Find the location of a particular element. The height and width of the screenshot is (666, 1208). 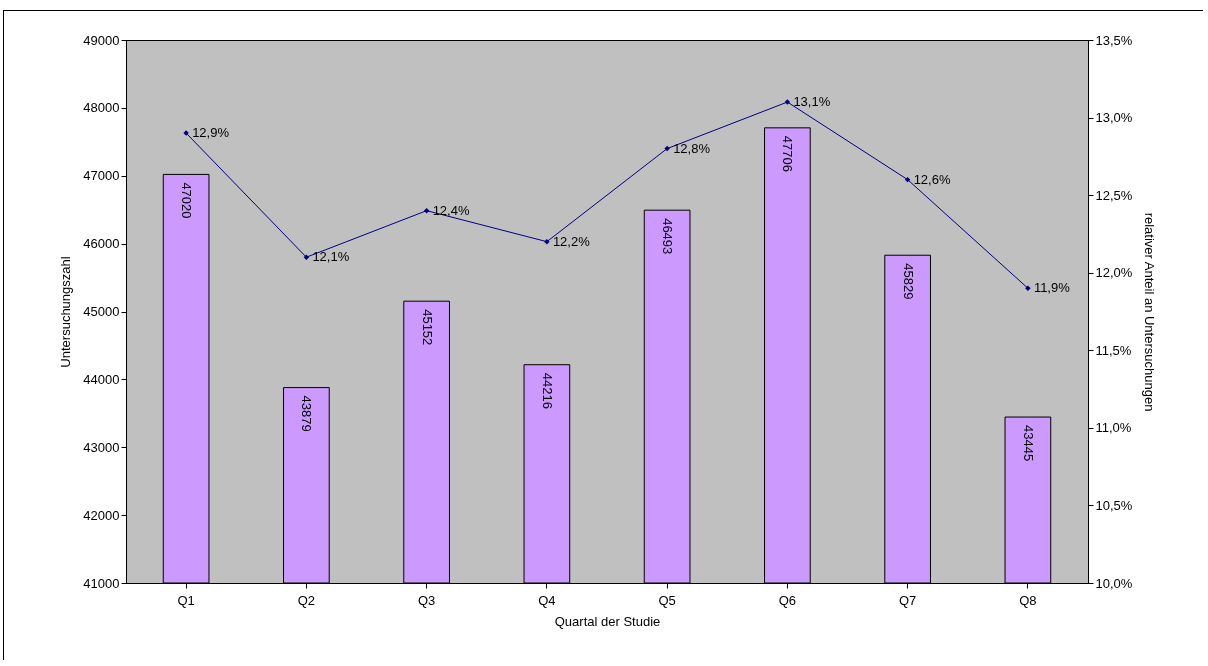

y2-tick-label: 13,0% is located at coordinates (1114, 118).